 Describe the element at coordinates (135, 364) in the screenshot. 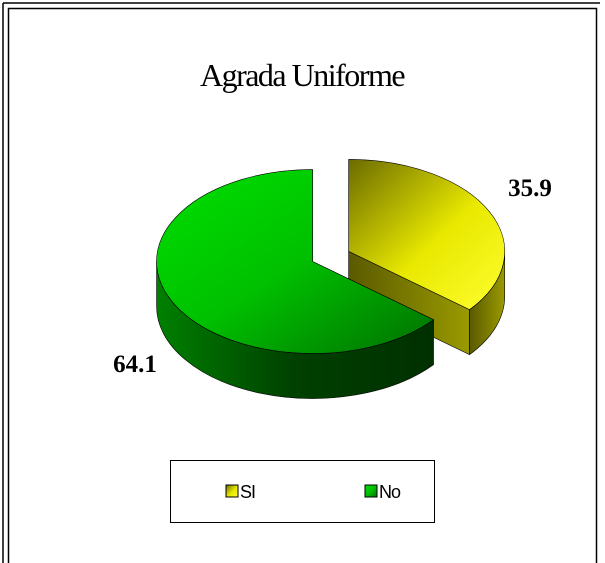

I see `data-label: 64.1` at that location.